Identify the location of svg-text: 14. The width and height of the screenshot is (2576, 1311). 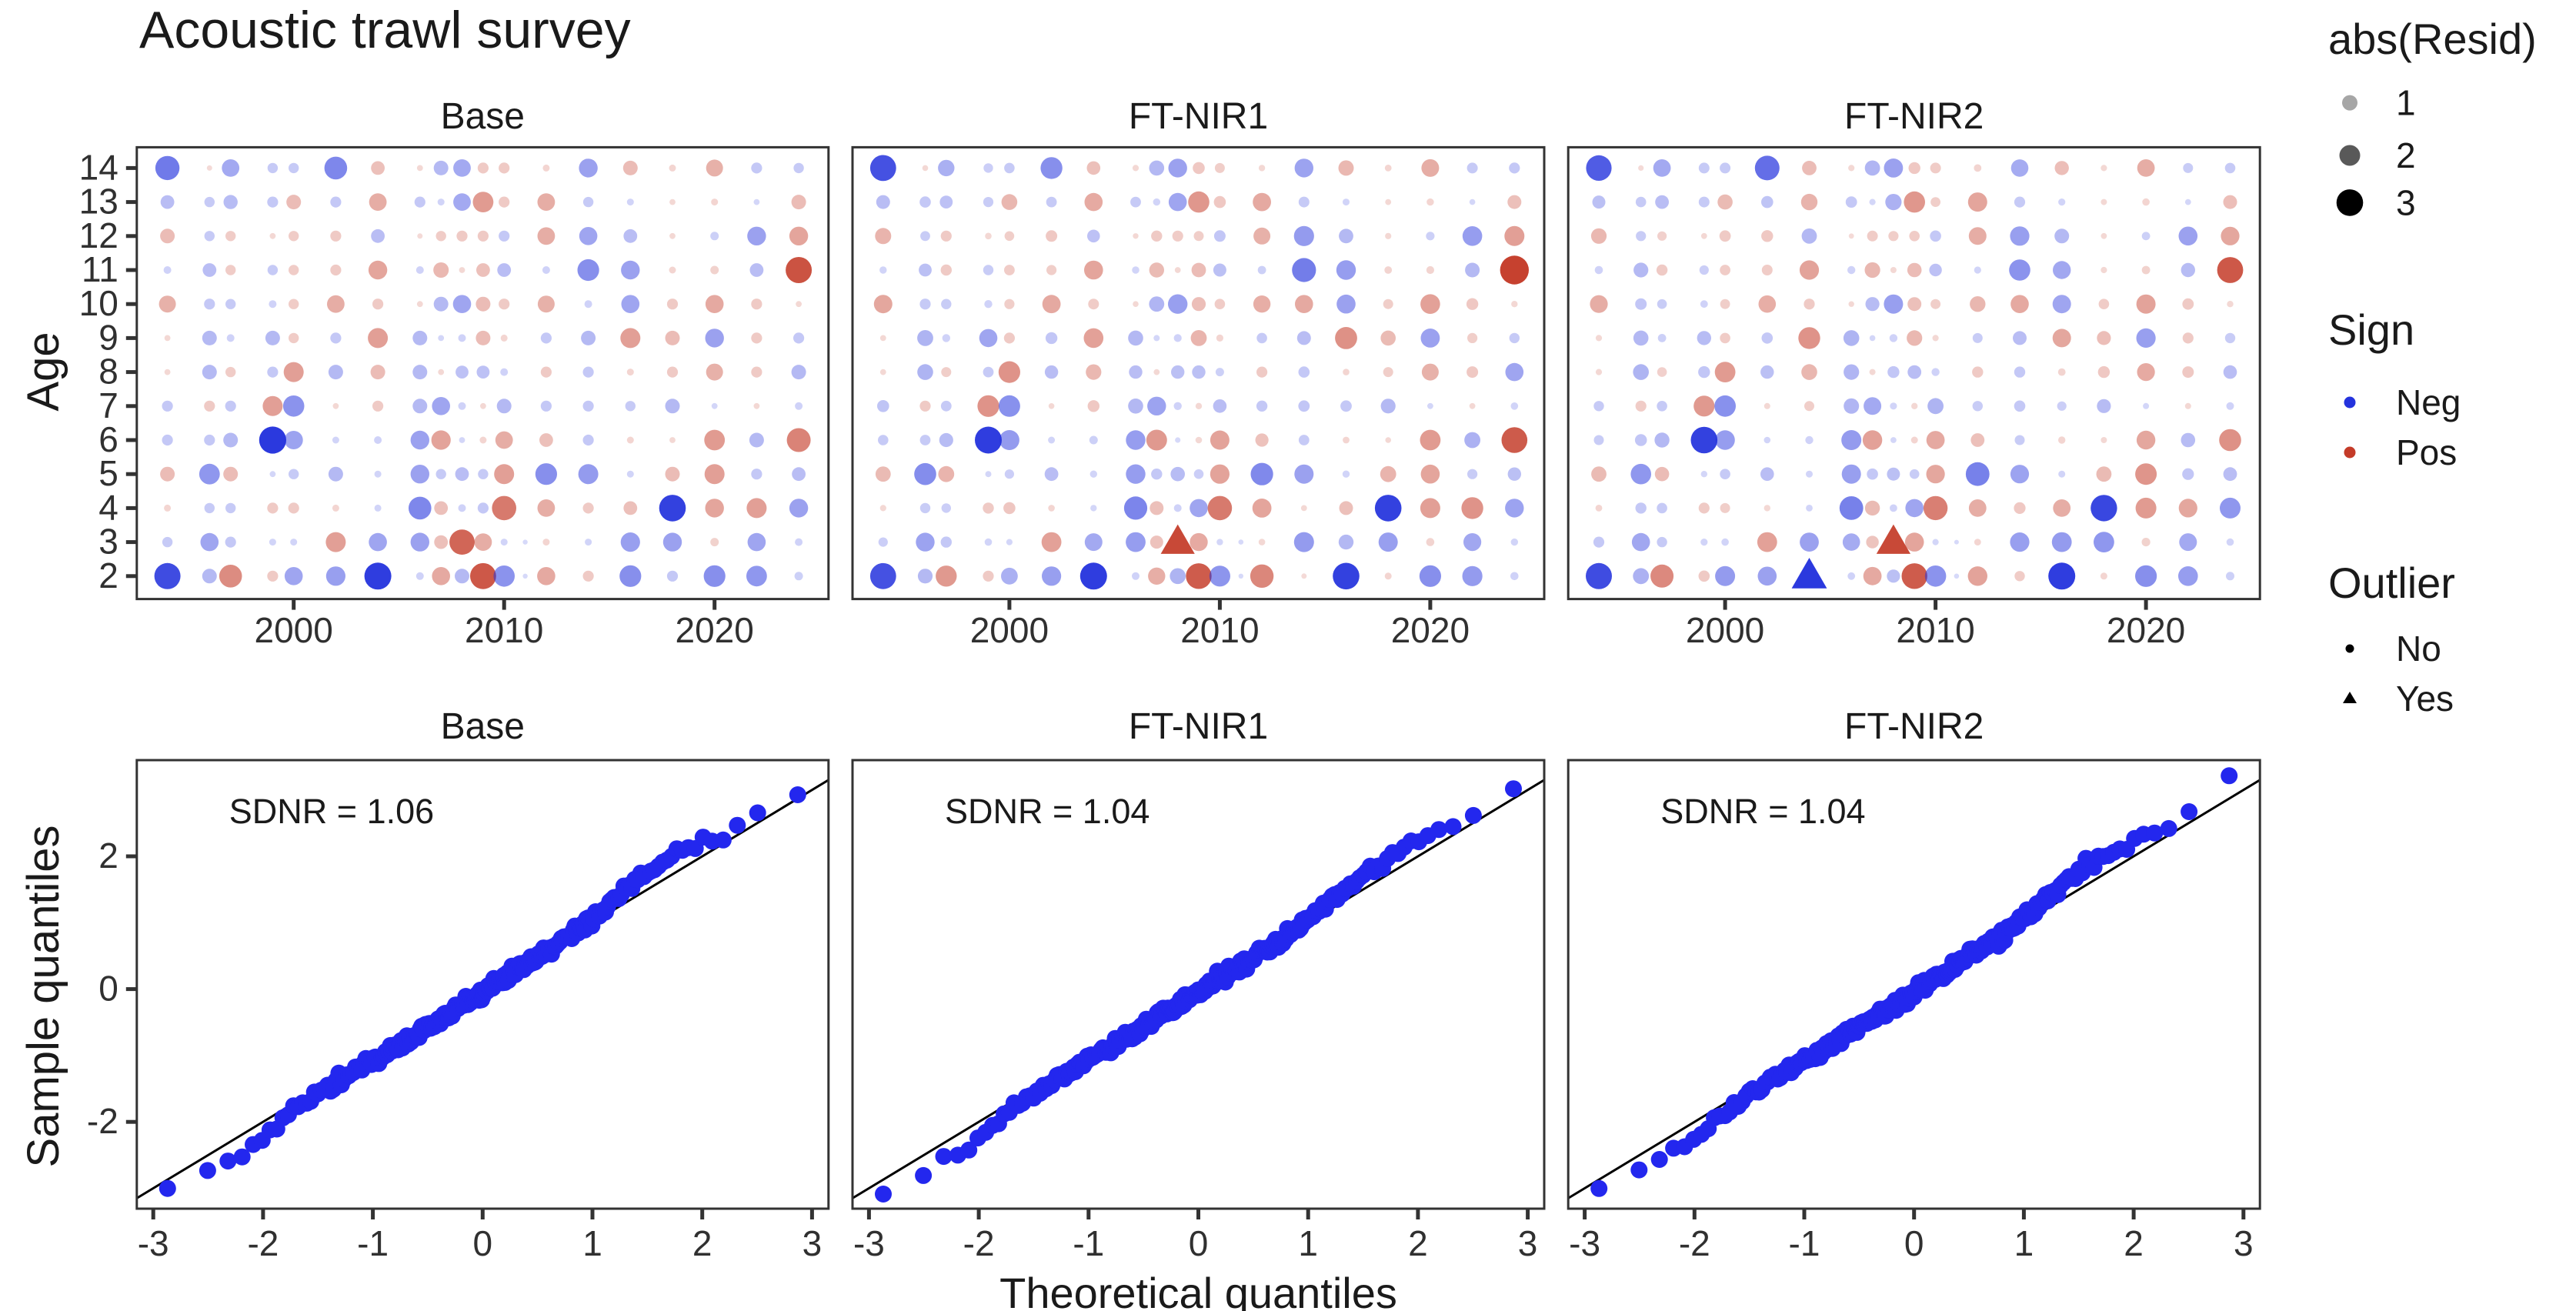
(99, 167).